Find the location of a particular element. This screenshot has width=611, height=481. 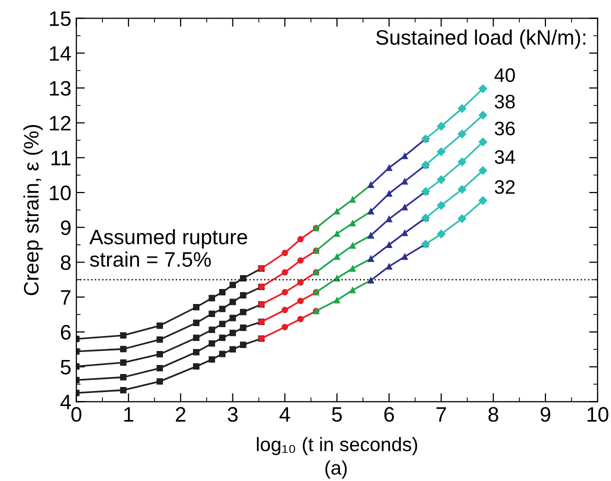

y-tick-label: 10 is located at coordinates (60, 193).